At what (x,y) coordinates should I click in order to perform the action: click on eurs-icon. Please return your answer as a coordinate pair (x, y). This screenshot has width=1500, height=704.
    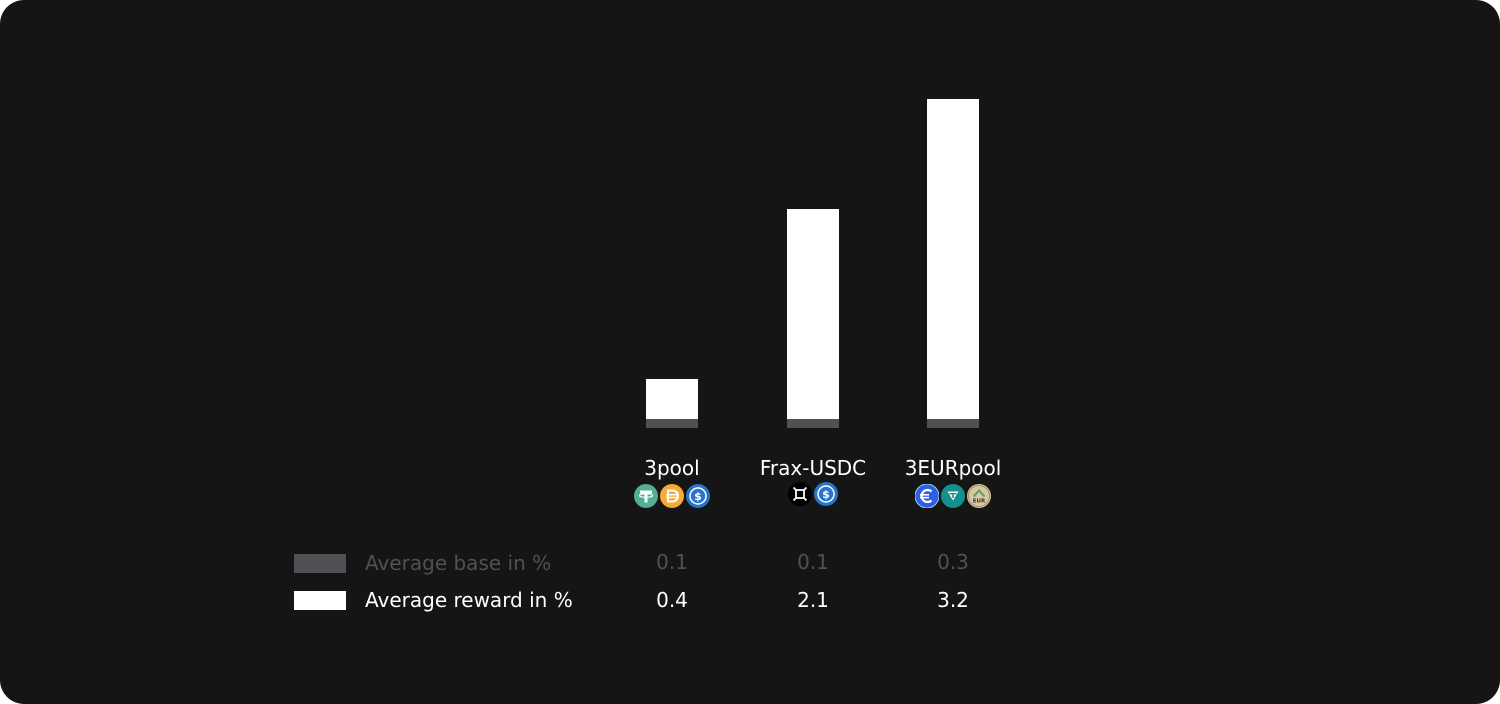
    Looking at the image, I should click on (927, 496).